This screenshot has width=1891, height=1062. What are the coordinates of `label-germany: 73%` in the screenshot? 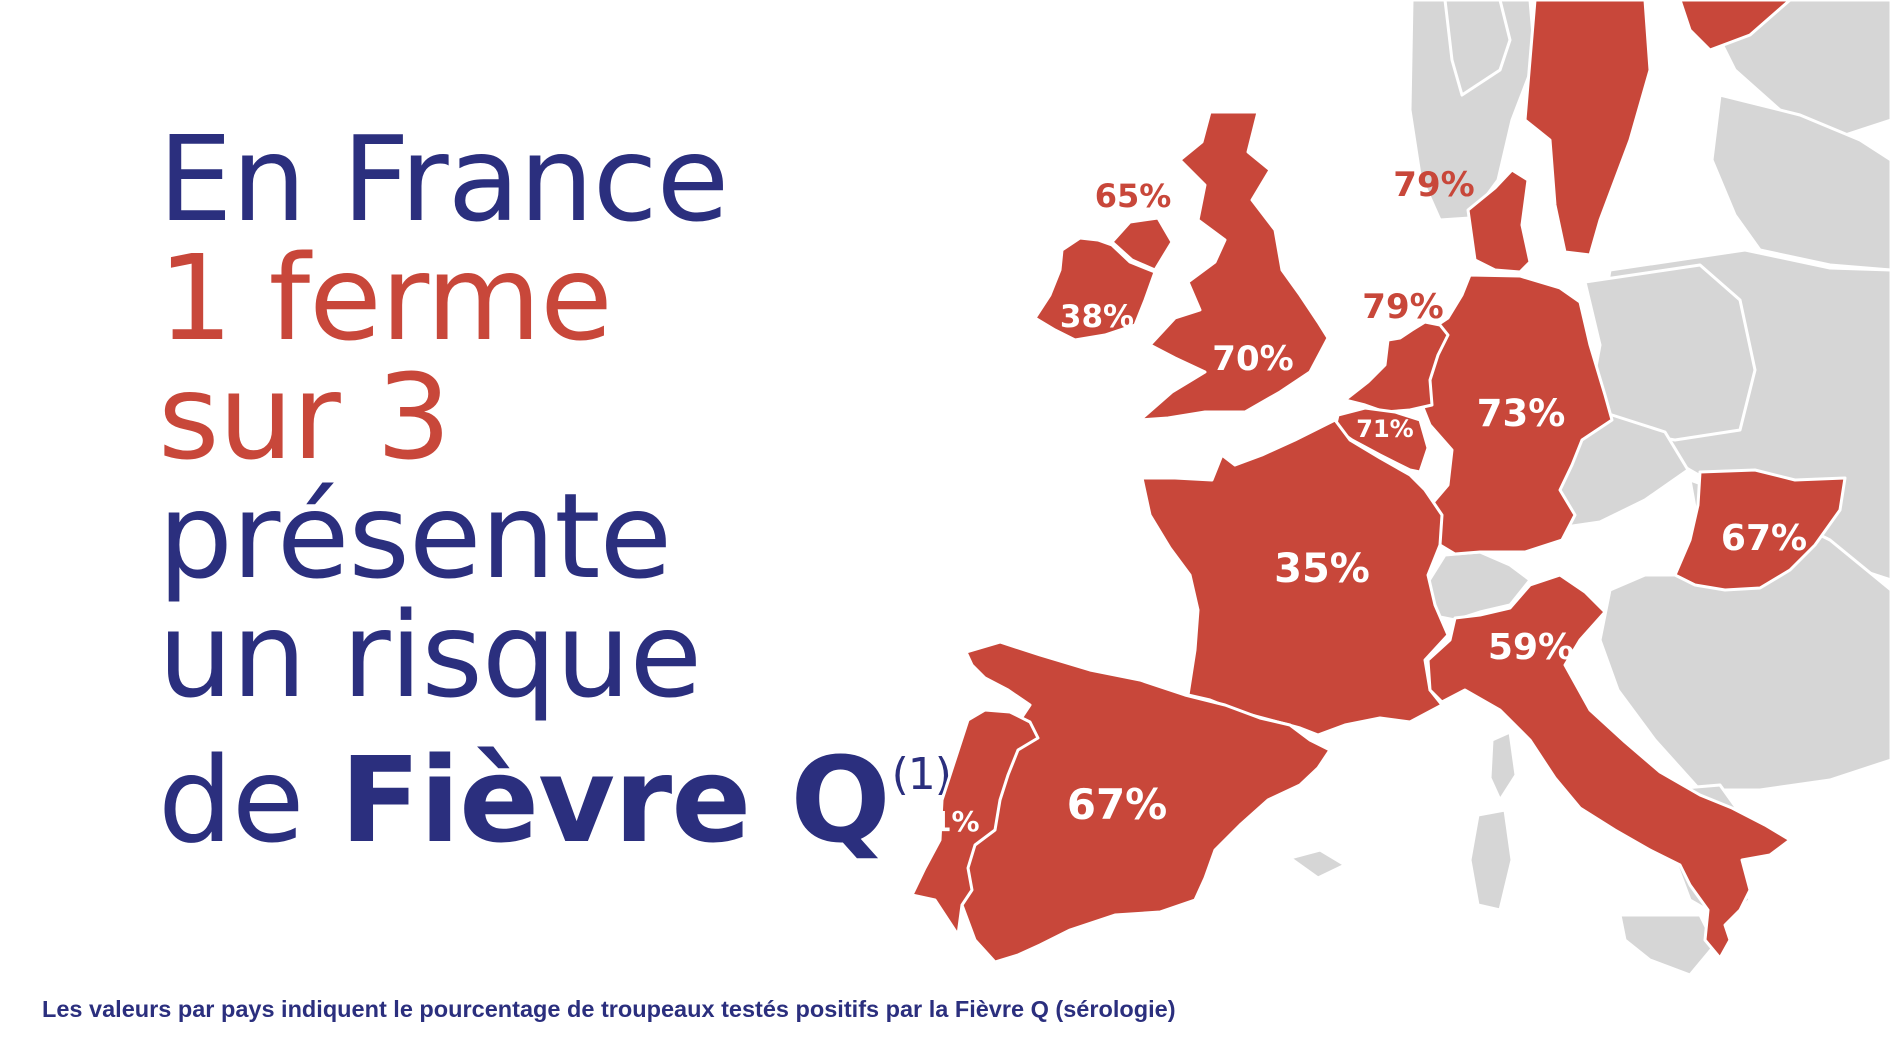 It's located at (1521, 413).